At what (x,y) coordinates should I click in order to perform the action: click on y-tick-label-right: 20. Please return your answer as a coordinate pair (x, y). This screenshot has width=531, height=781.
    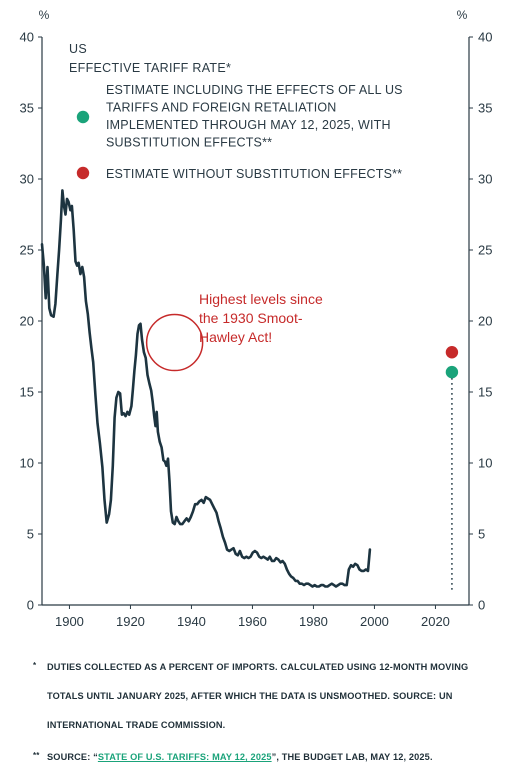
    Looking at the image, I should click on (485, 321).